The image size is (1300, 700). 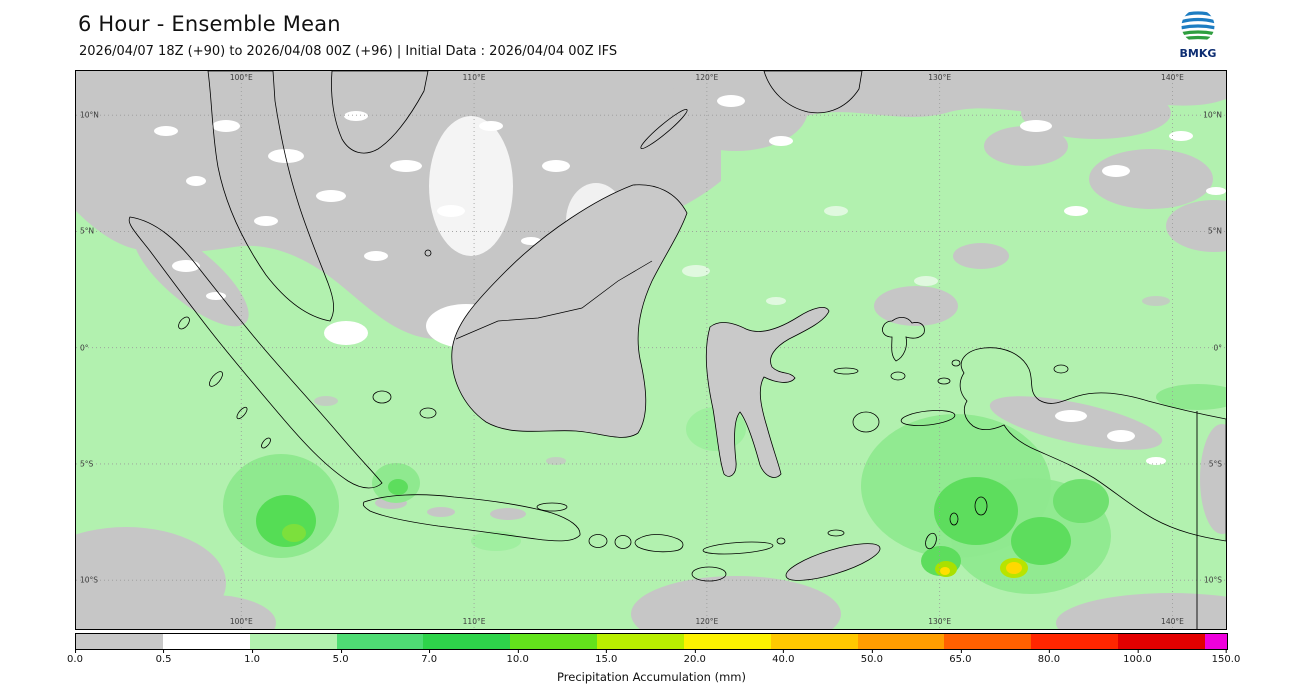 I want to click on bmkg-globe-icon, so click(x=1198, y=26).